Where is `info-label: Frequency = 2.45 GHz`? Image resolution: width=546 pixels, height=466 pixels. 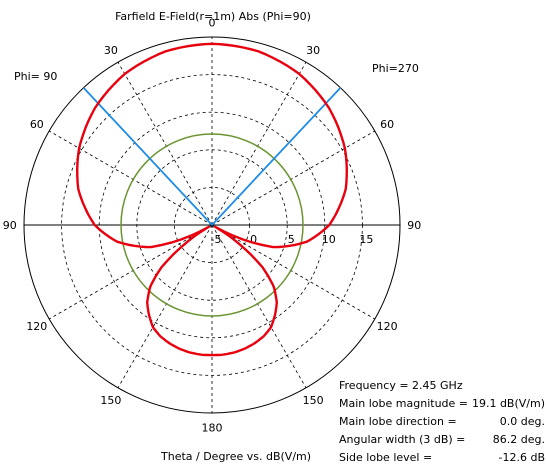
info-label: Frequency = 2.45 GHz is located at coordinates (401, 385).